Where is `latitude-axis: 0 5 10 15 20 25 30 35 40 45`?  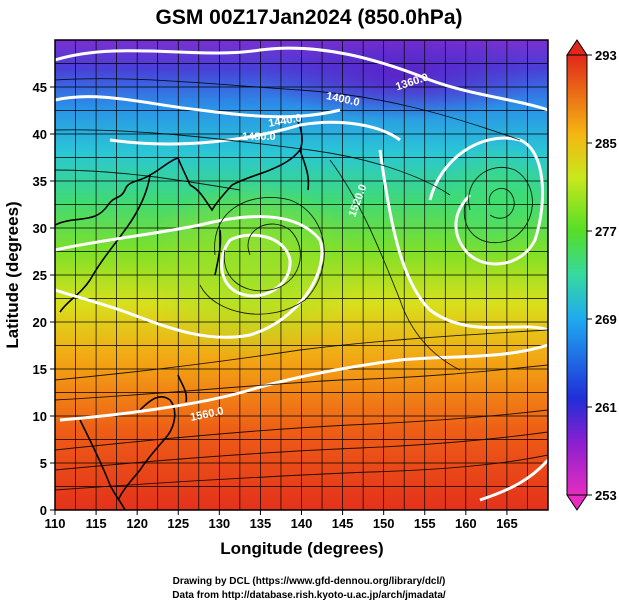
latitude-axis: 0 5 10 15 20 25 30 35 40 45 is located at coordinates (44, 299).